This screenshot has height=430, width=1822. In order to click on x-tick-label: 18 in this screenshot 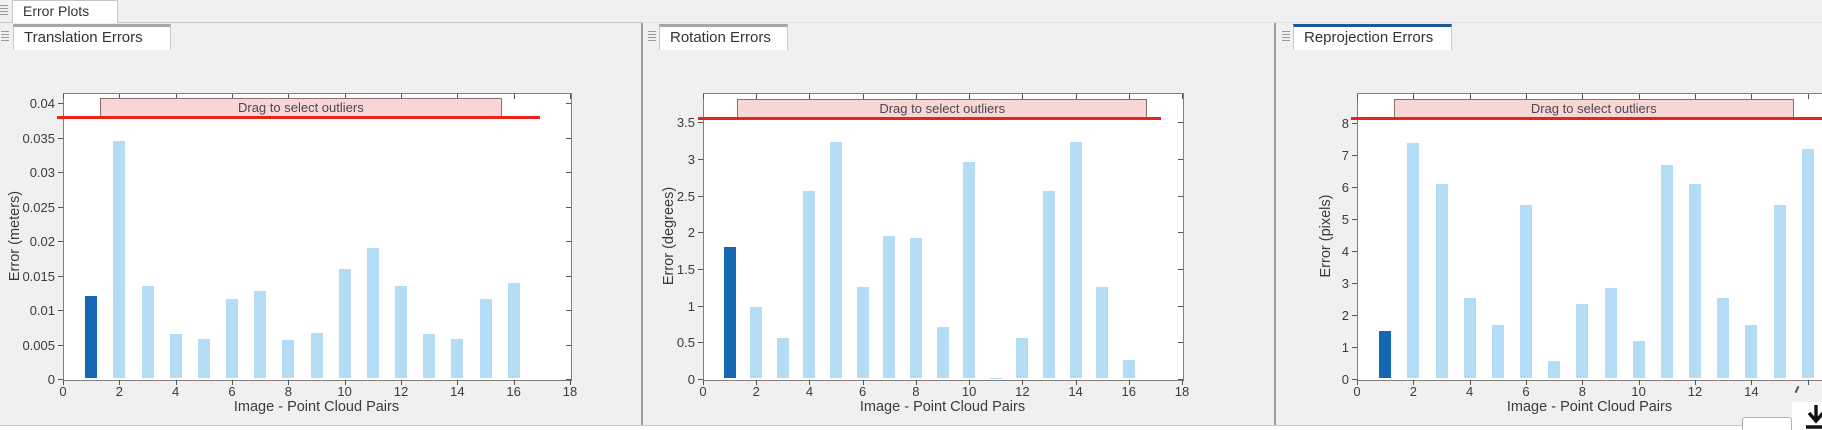, I will do `click(570, 391)`.